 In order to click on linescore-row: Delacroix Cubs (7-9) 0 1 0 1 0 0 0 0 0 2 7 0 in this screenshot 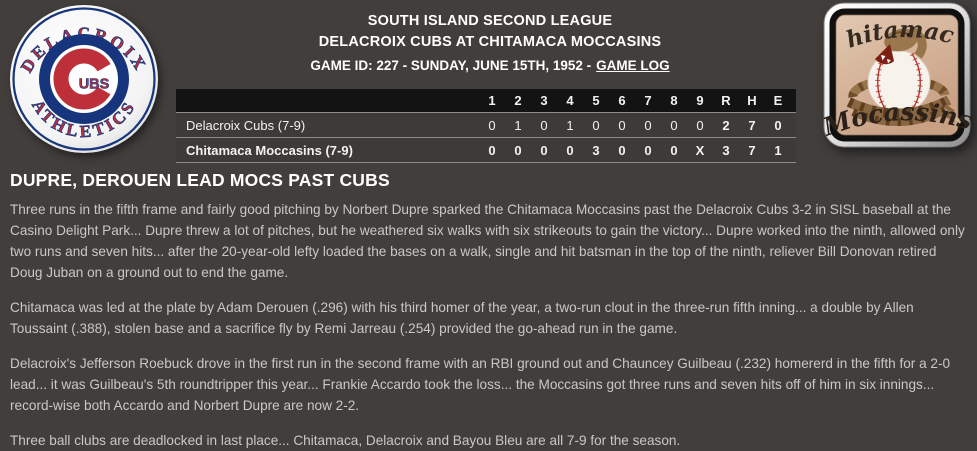, I will do `click(486, 125)`.